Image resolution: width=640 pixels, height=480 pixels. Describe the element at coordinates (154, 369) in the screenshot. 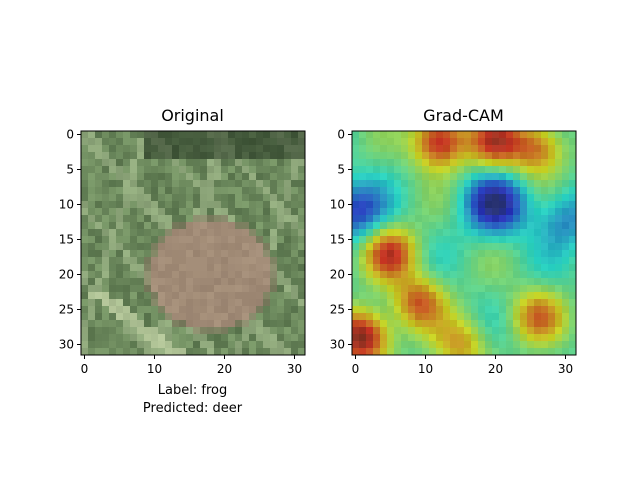

I see `original-xtick-label: 10` at that location.